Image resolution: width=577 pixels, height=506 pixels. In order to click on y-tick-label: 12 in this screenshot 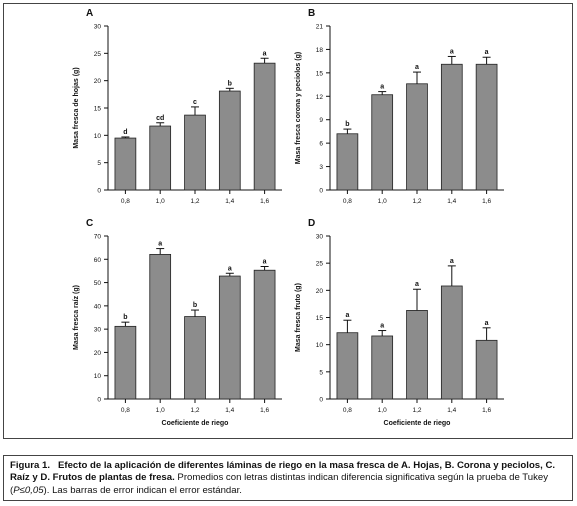, I will do `click(320, 97)`.